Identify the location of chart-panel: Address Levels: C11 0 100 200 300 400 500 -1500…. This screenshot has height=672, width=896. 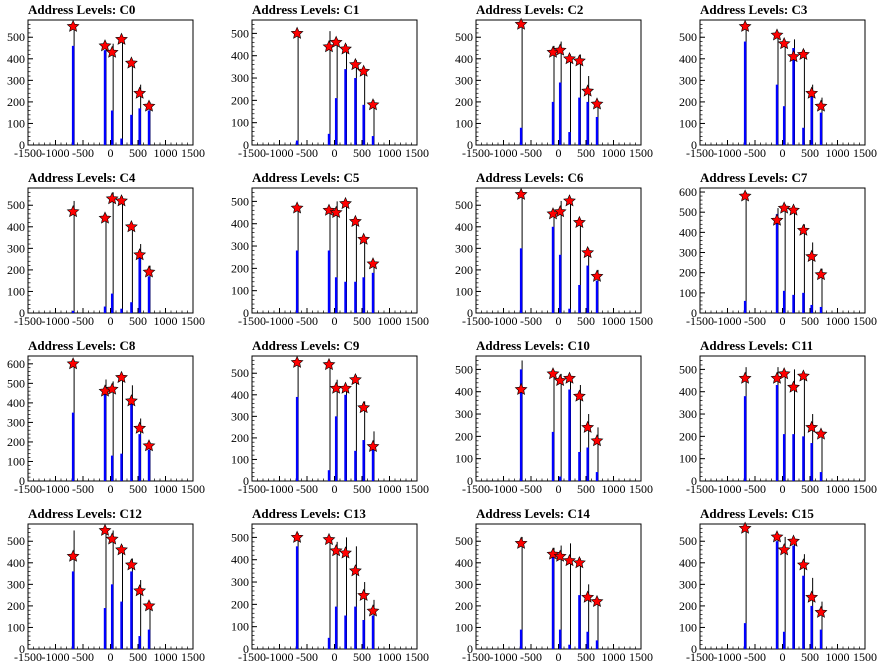
(778, 417).